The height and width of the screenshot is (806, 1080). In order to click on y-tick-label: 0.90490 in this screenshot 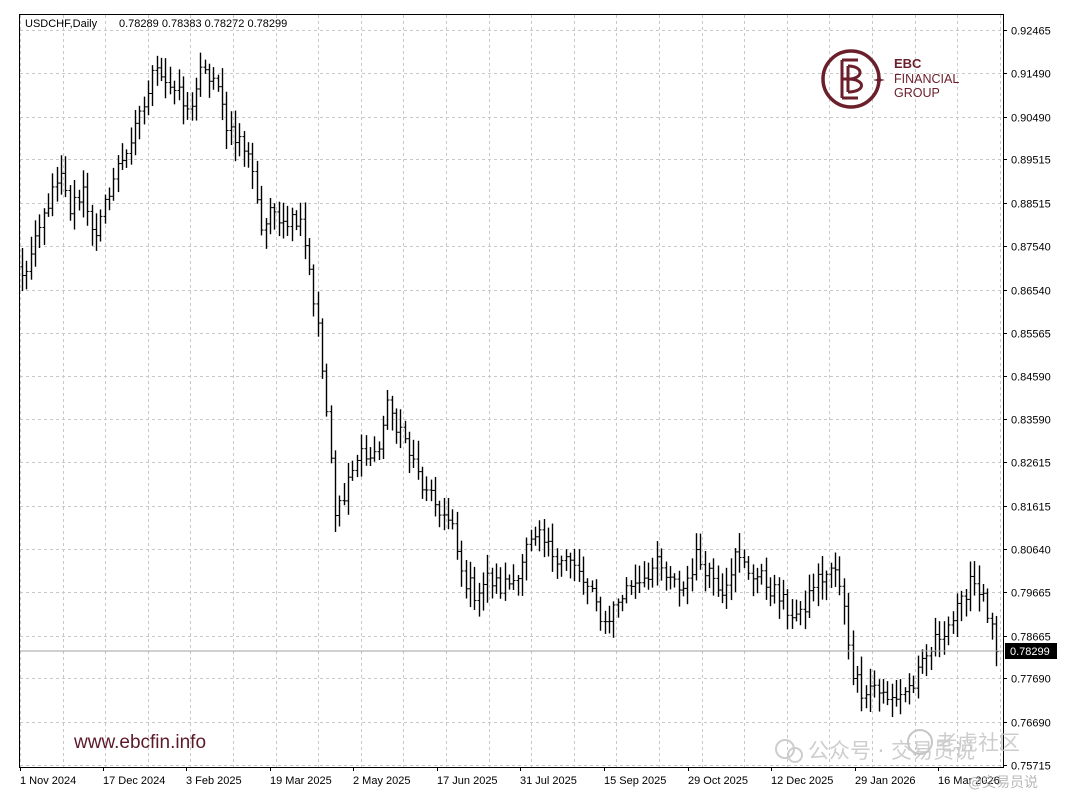, I will do `click(1031, 119)`.